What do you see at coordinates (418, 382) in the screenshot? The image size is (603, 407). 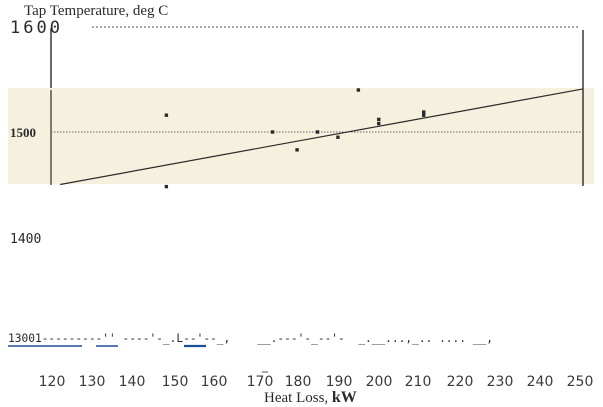 I see `x-tick-label: 210` at bounding box center [418, 382].